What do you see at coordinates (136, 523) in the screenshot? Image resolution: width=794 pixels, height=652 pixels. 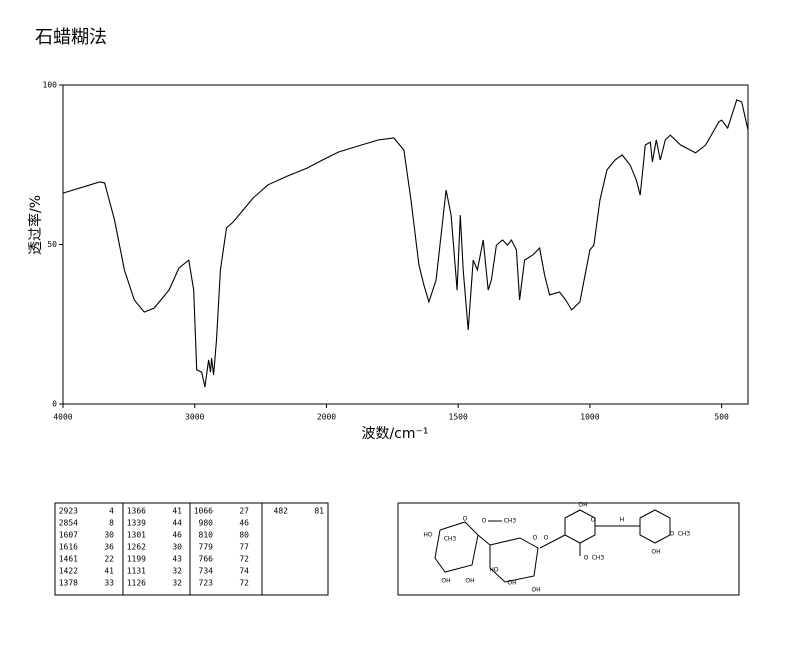 I see `peak-wavenumber: 1339` at bounding box center [136, 523].